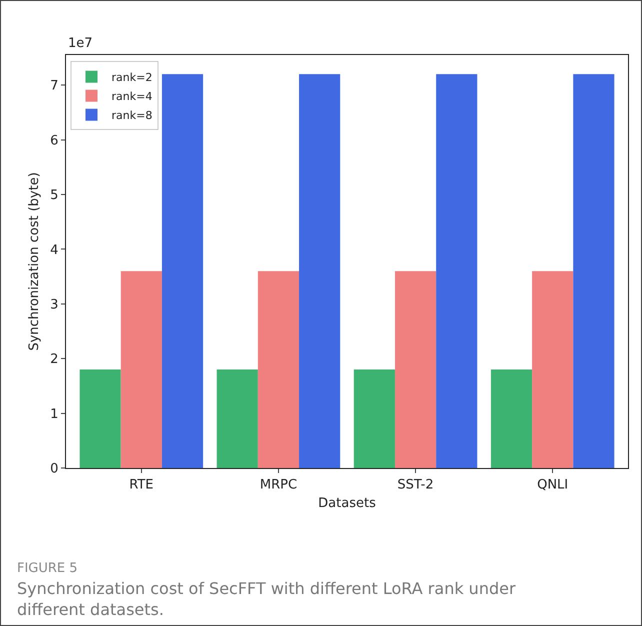 The image size is (642, 626). I want to click on x-tick-label: RTE, so click(141, 485).